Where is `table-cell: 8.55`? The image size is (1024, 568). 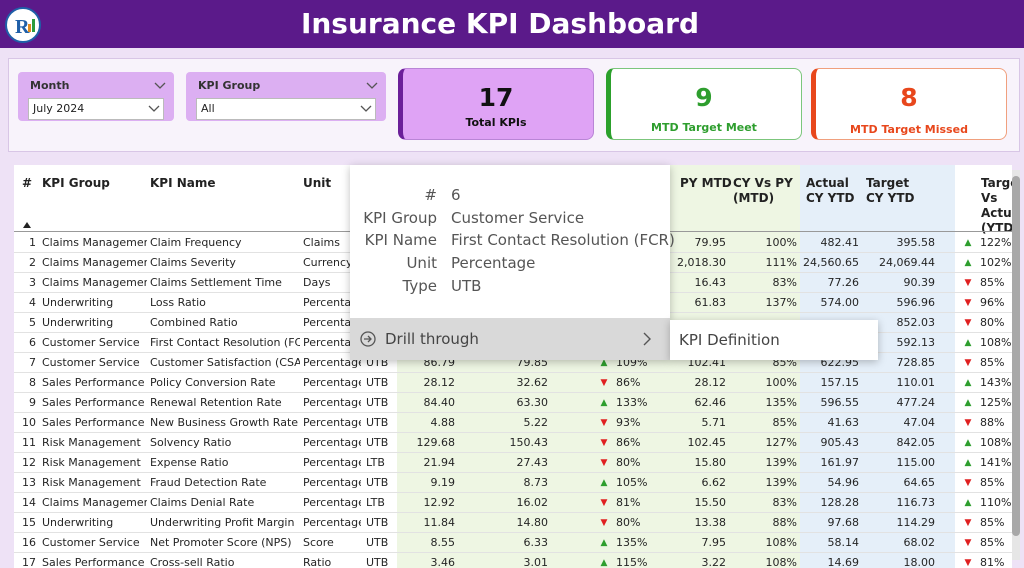 table-cell: 8.55 is located at coordinates (443, 542).